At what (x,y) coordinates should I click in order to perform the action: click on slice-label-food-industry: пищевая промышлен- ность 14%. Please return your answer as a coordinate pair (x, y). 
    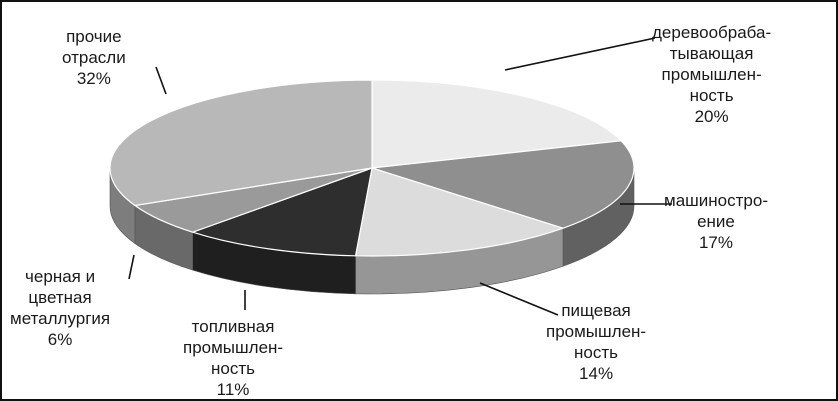
    Looking at the image, I should click on (596, 342).